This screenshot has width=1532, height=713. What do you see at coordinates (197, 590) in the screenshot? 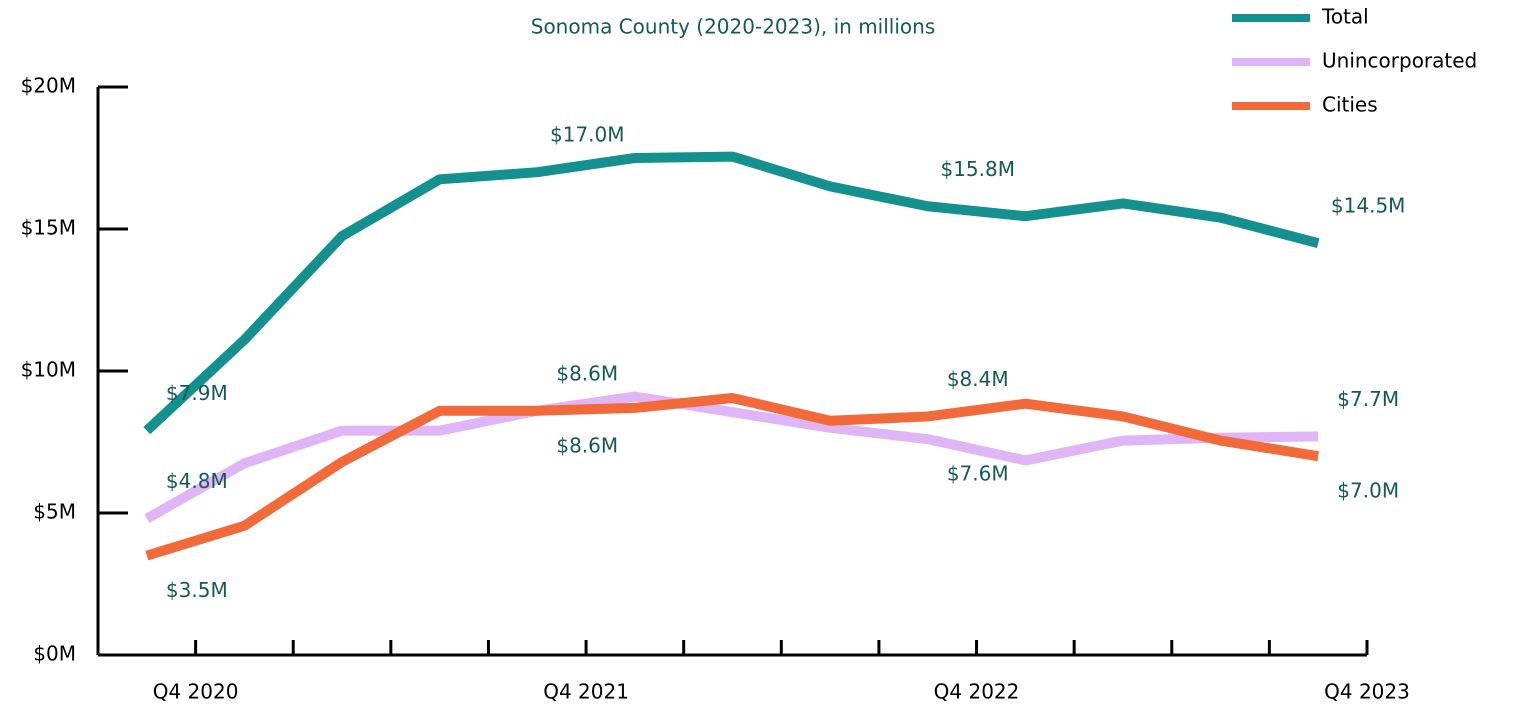
I see `data-label: $3.5M` at bounding box center [197, 590].